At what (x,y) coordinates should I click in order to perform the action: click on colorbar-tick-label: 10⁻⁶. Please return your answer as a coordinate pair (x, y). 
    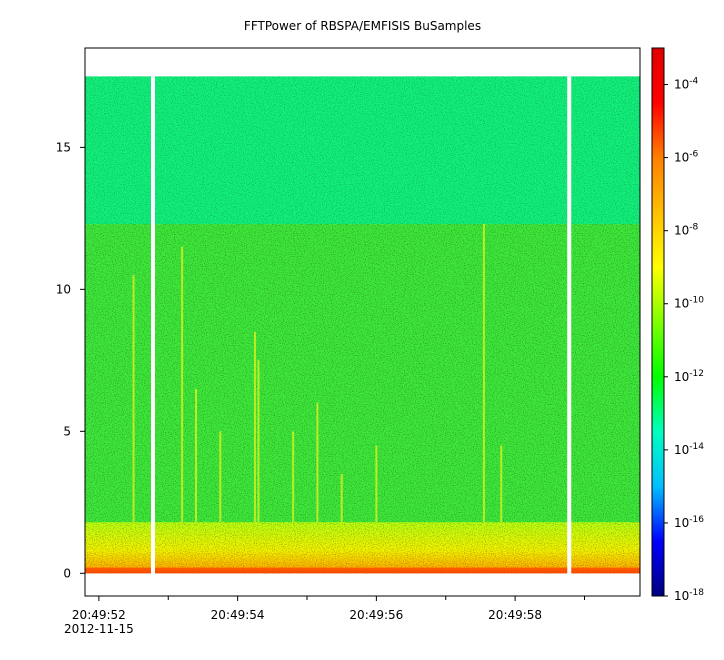
    Looking at the image, I should click on (686, 157).